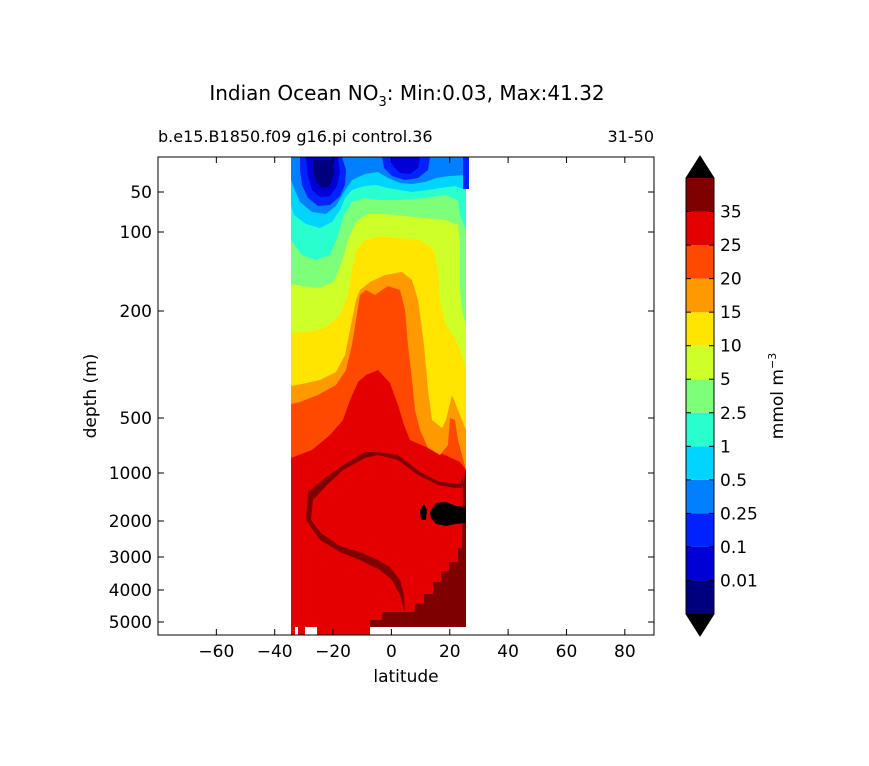 The width and height of the screenshot is (869, 766). Describe the element at coordinates (466, 173) in the screenshot. I see `contour-right-edge-strip` at that location.